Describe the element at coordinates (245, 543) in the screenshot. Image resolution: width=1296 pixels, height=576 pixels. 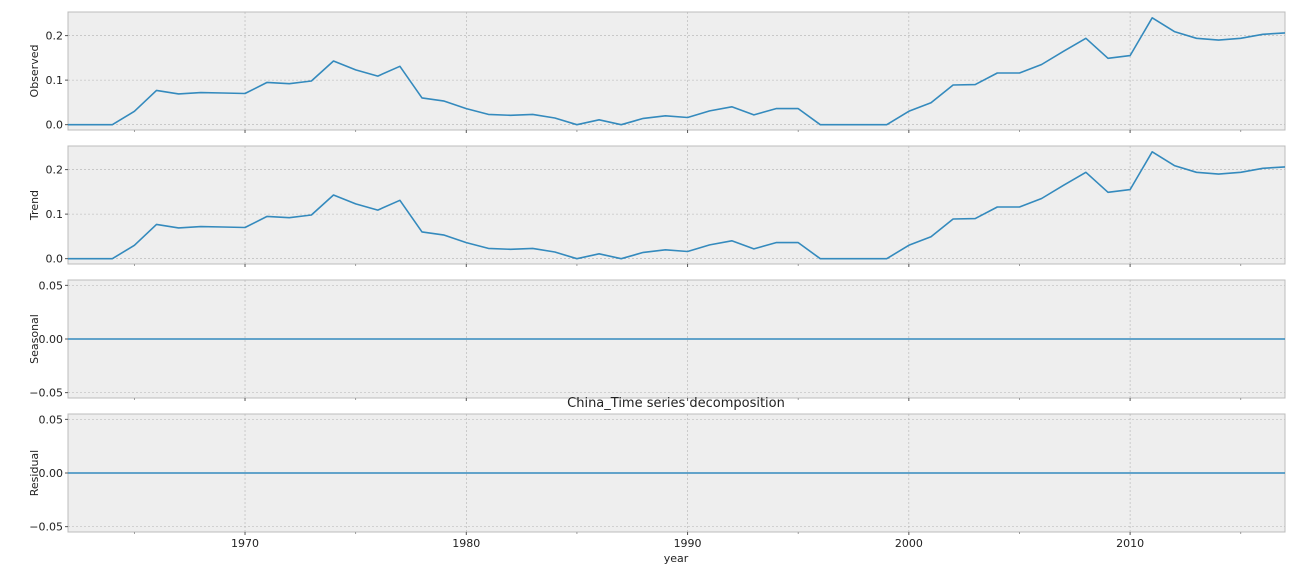
I see `x-tick-label: 1970` at that location.